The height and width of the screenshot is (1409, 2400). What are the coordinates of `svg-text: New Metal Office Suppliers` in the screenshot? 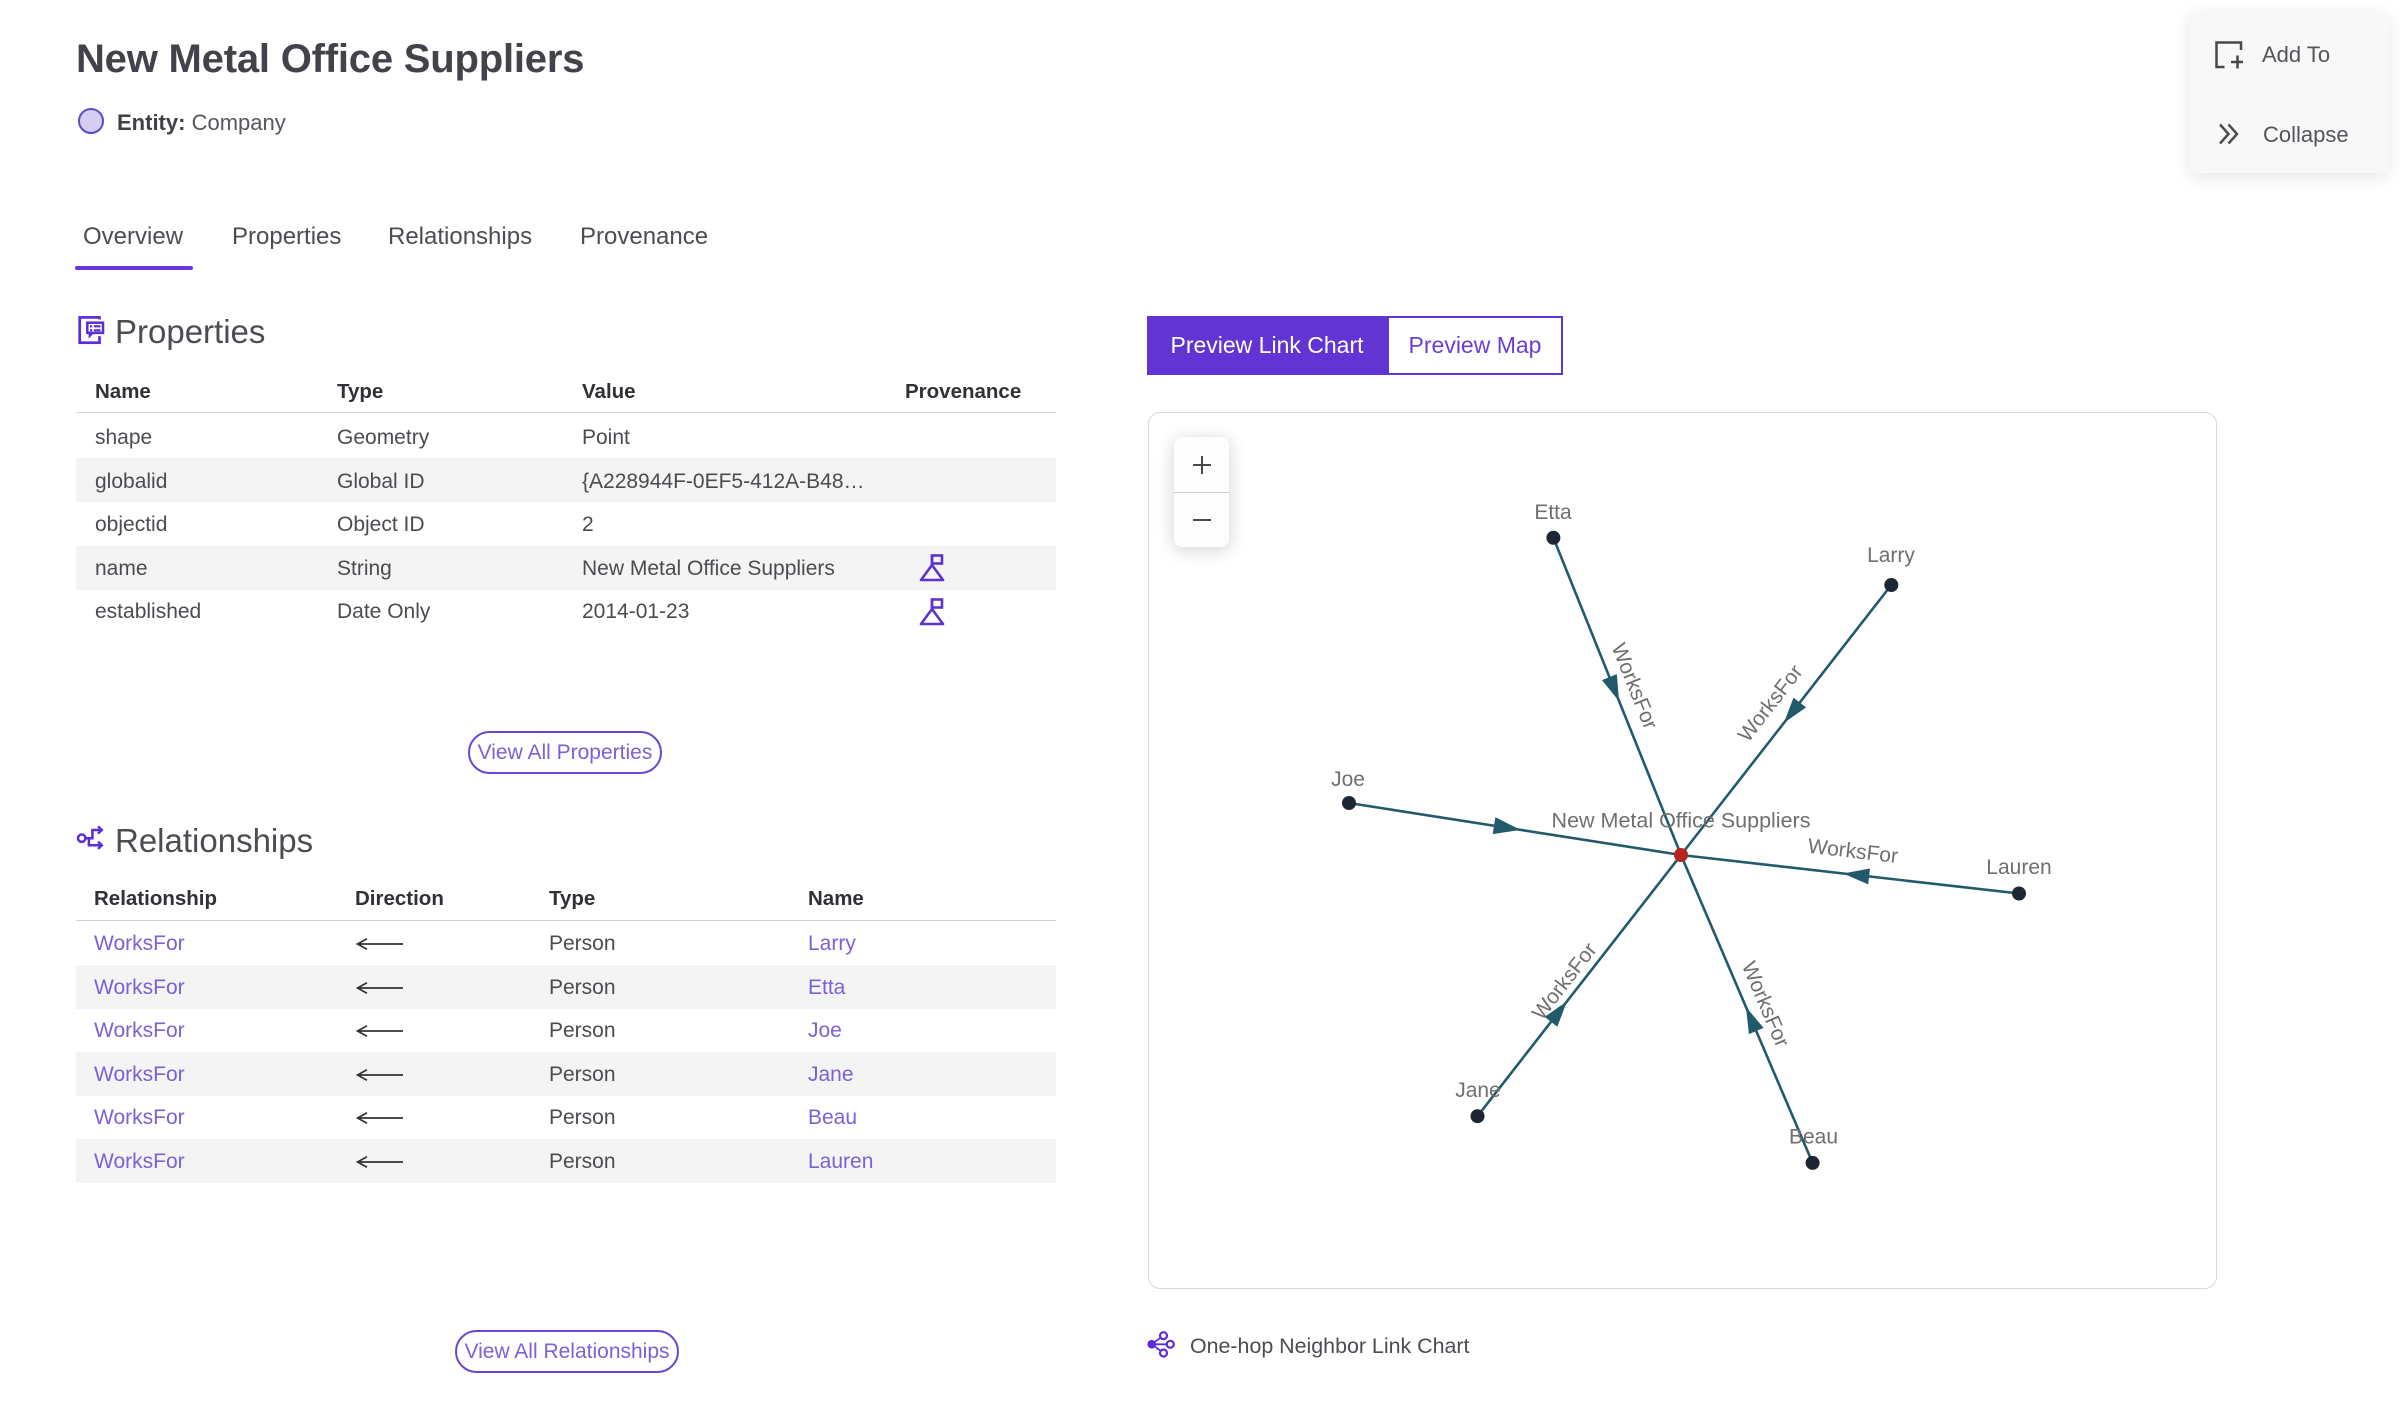 It's located at (1681, 821).